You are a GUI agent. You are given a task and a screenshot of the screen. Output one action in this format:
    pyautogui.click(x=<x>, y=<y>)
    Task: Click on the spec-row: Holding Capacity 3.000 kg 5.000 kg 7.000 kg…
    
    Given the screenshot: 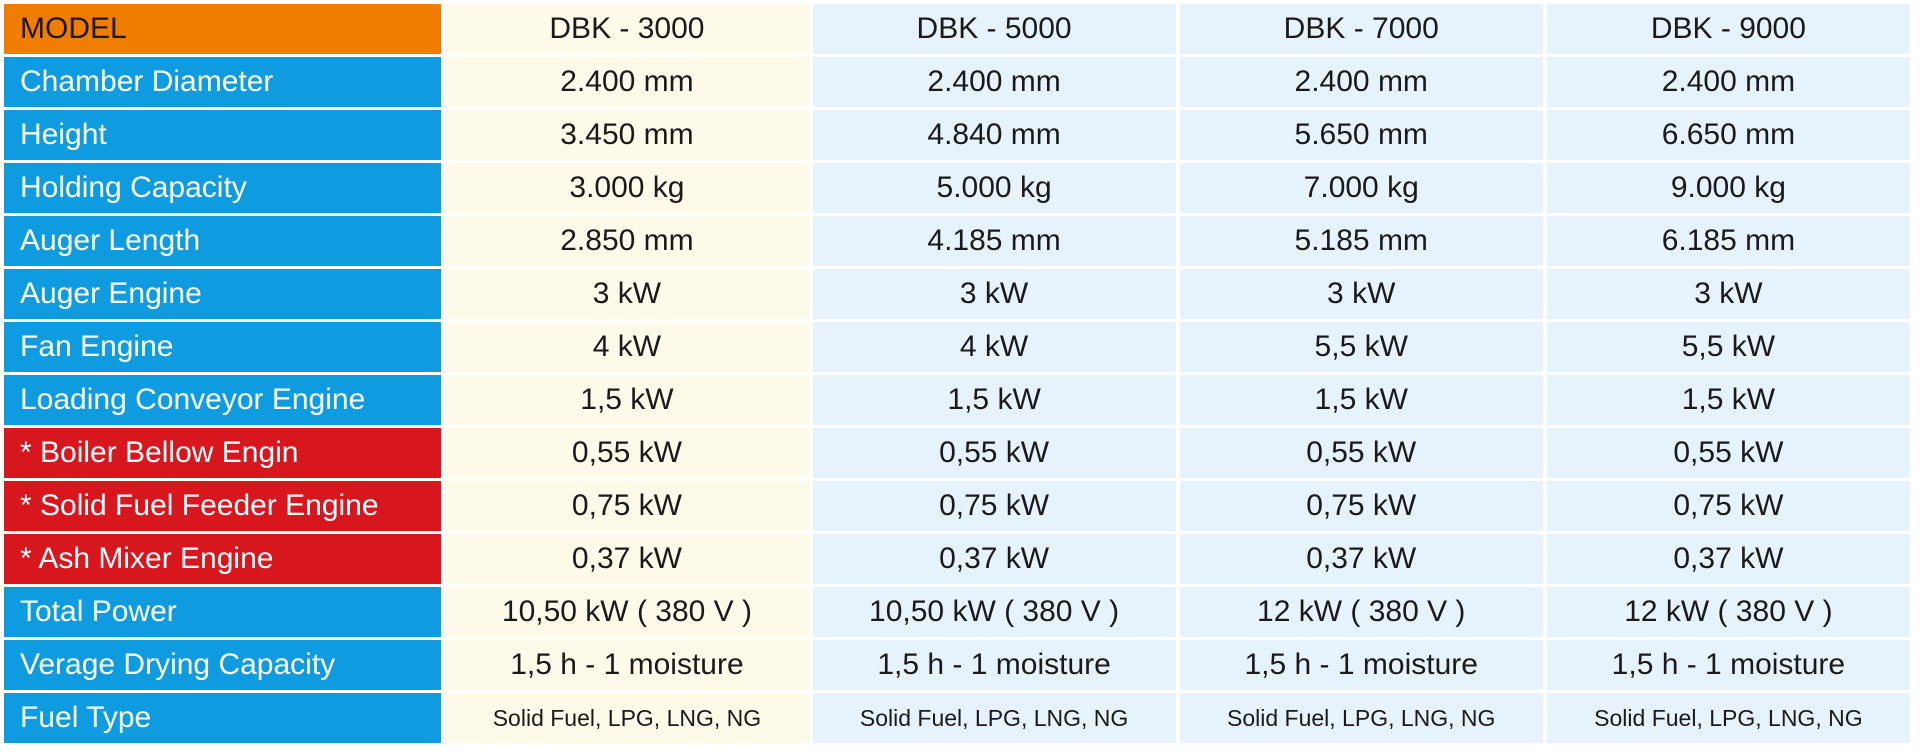 What is the action you would take?
    pyautogui.click(x=957, y=188)
    